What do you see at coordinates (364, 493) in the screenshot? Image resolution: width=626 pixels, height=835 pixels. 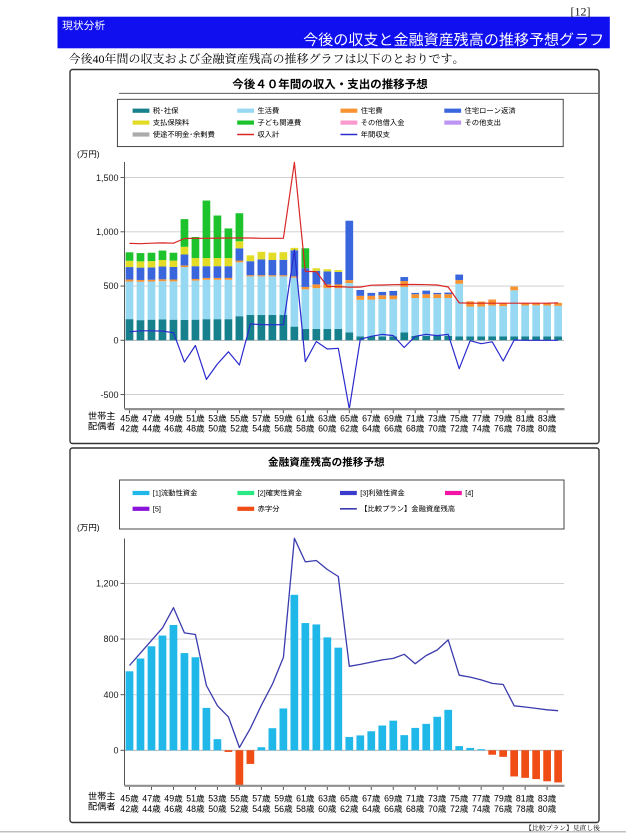 I see `svg-text: [3]` at bounding box center [364, 493].